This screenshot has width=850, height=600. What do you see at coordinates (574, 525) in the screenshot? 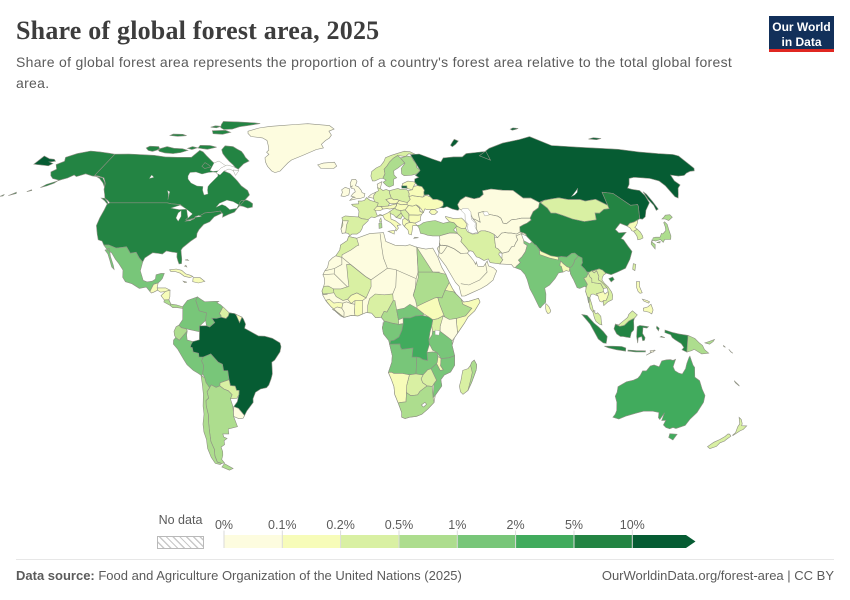
I see `svg-text: 5%` at bounding box center [574, 525].